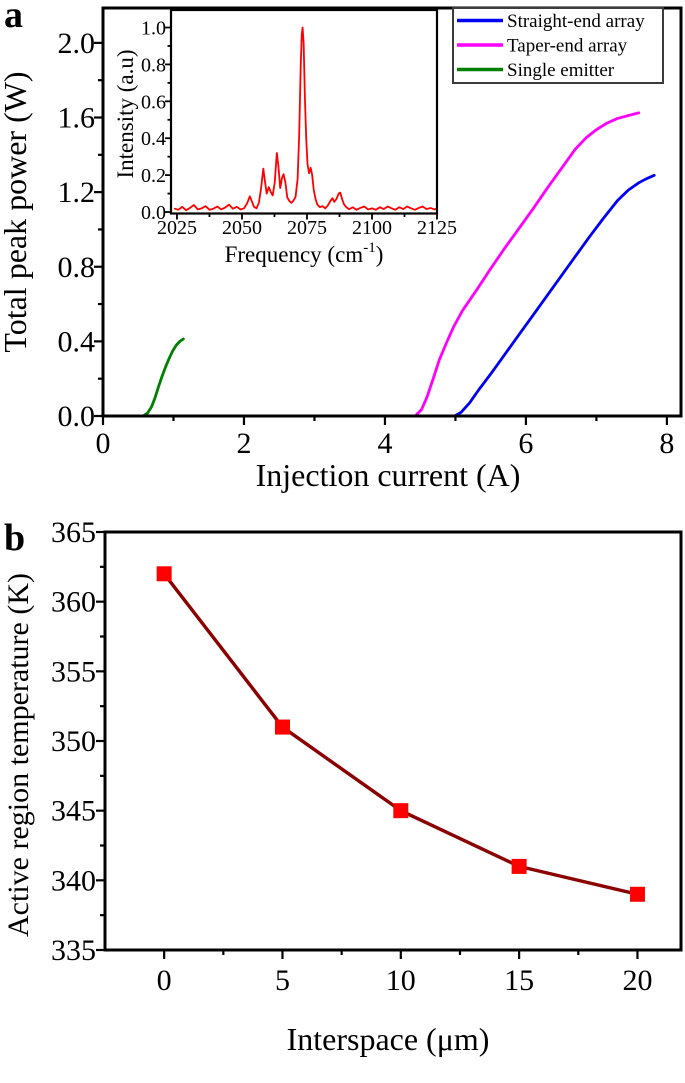  I want to click on x-tick-label: 2025, so click(177, 228).